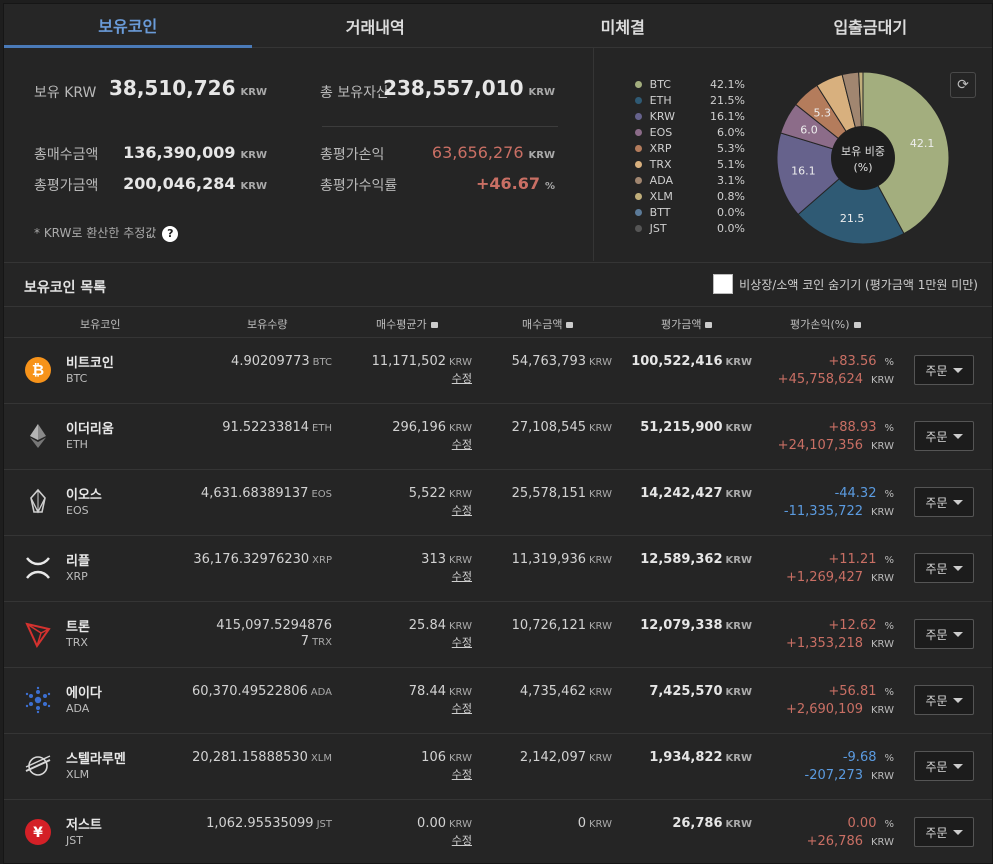 The width and height of the screenshot is (993, 864). I want to click on coin-name: 이오스, so click(84, 495).